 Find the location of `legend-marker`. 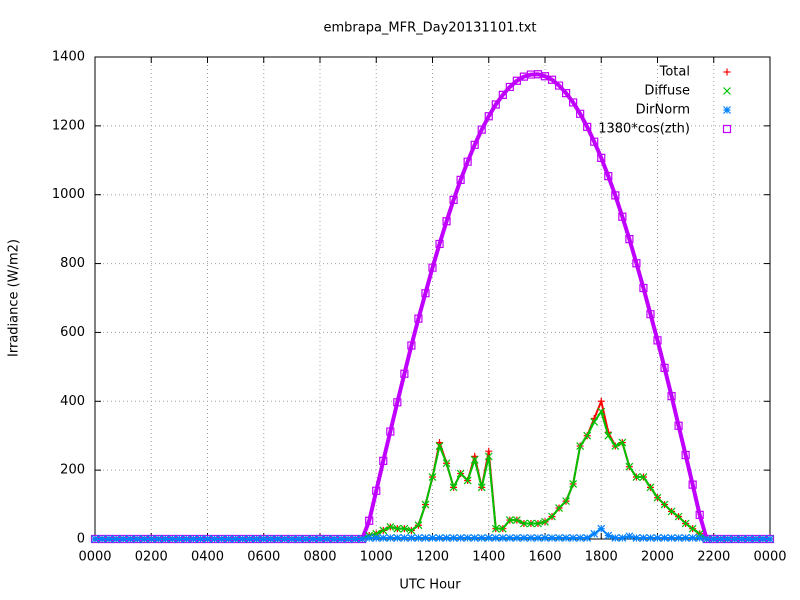

legend-marker is located at coordinates (727, 72).